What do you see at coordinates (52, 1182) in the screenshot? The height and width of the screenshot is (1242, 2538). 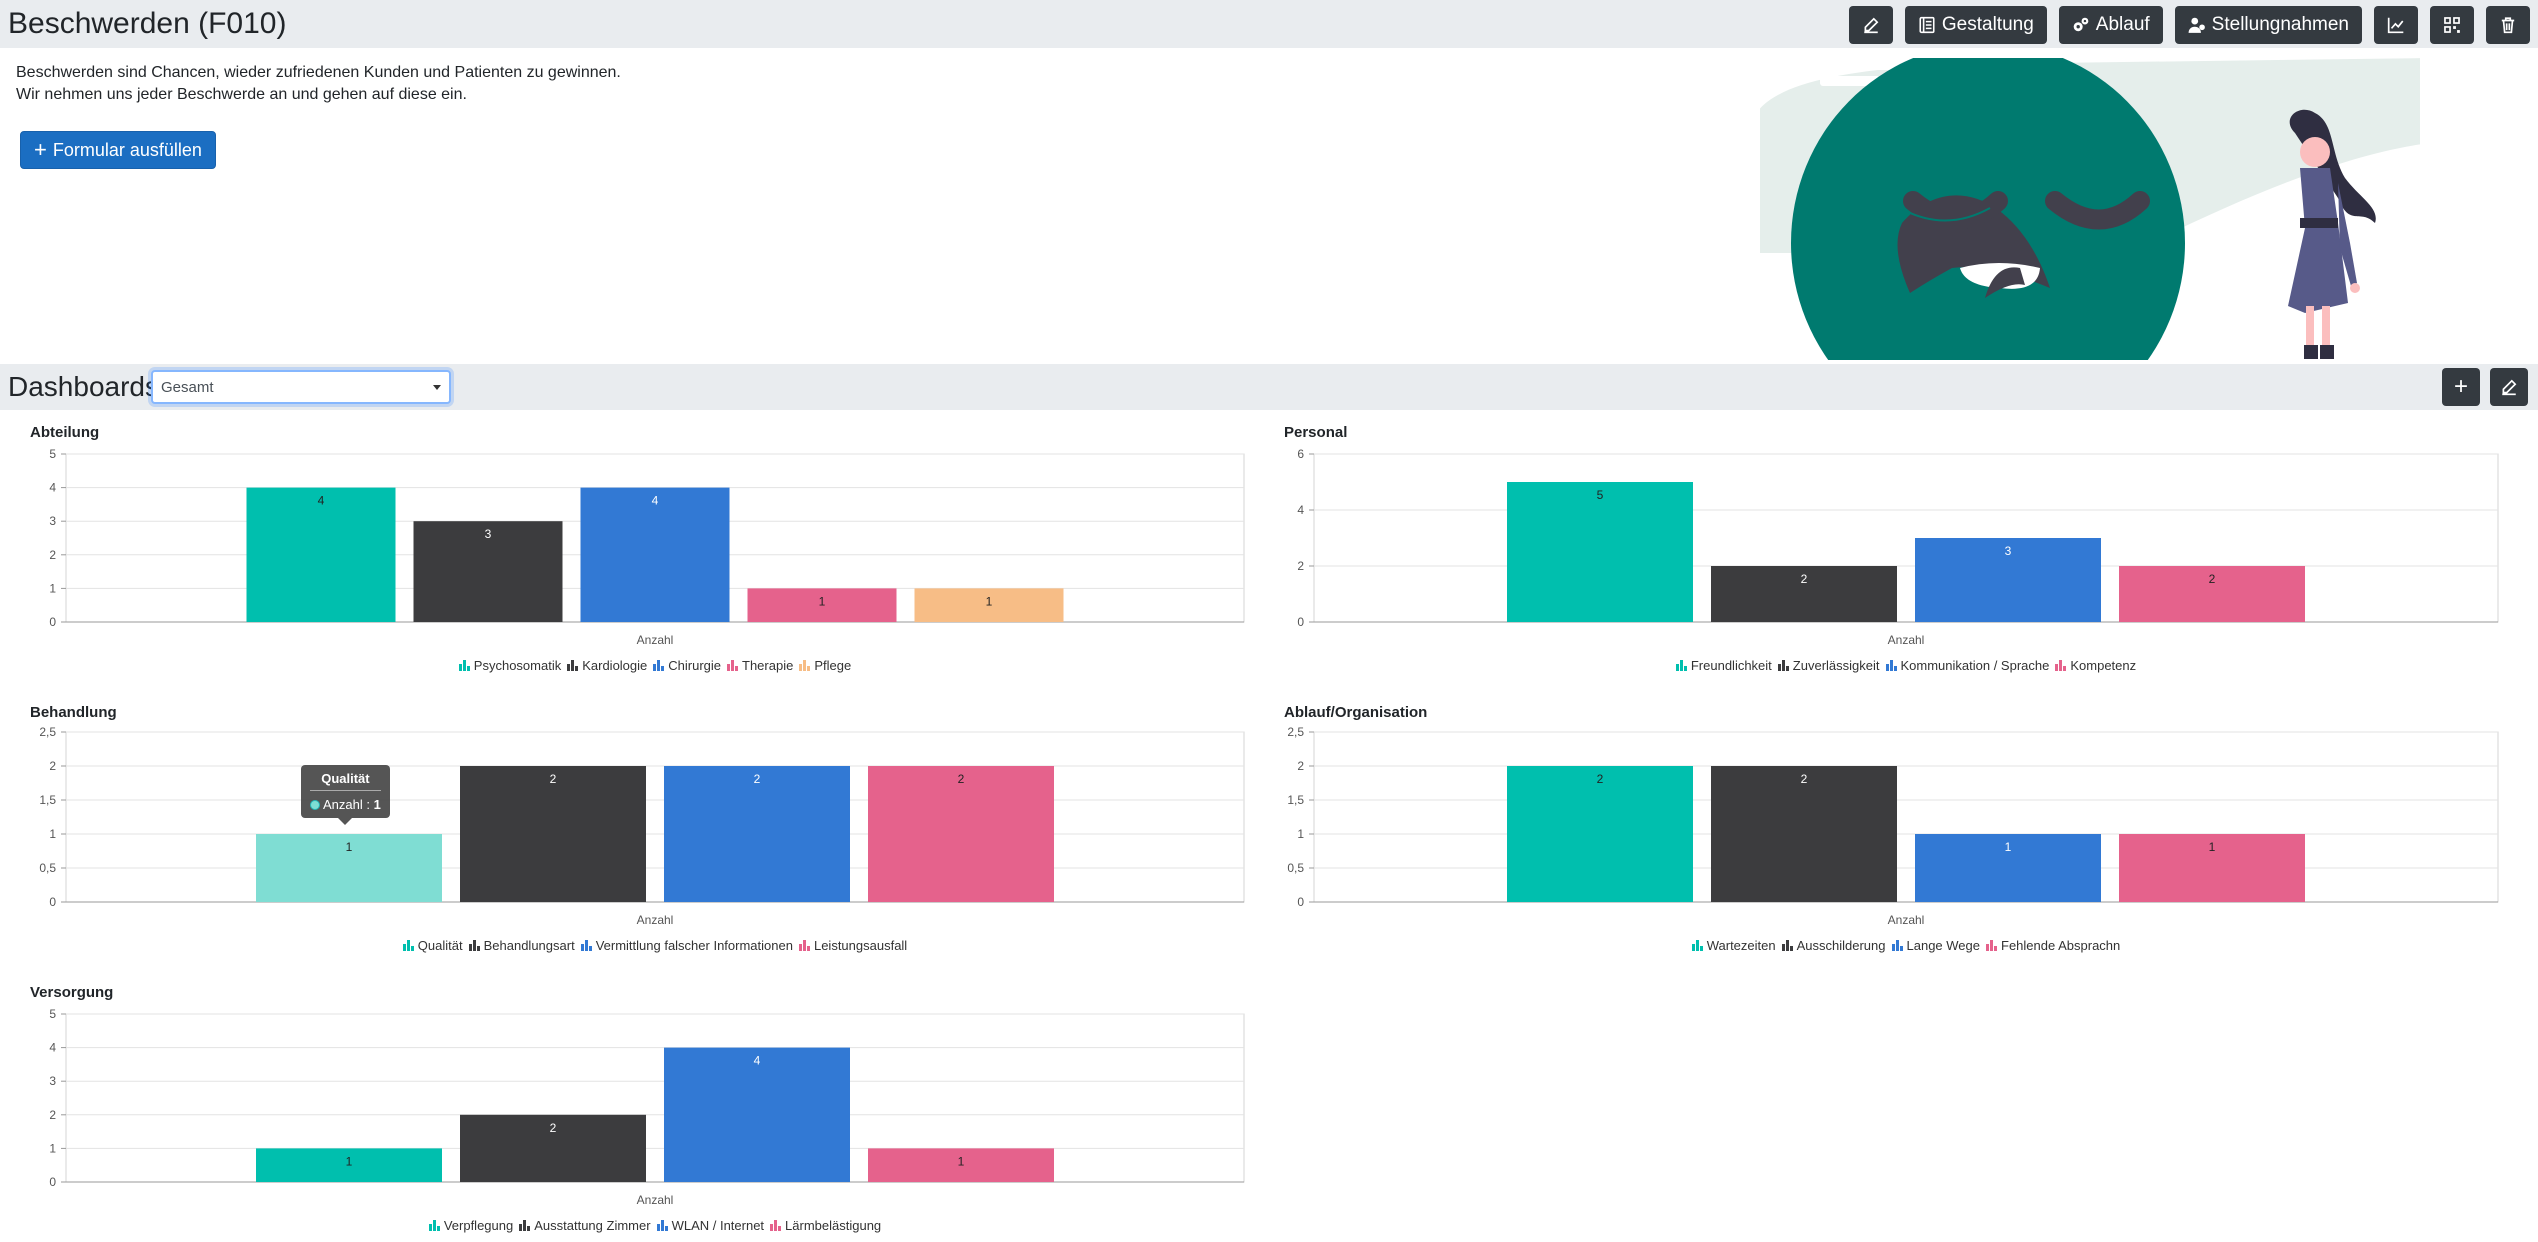 I see `y-tick-label: 0` at bounding box center [52, 1182].